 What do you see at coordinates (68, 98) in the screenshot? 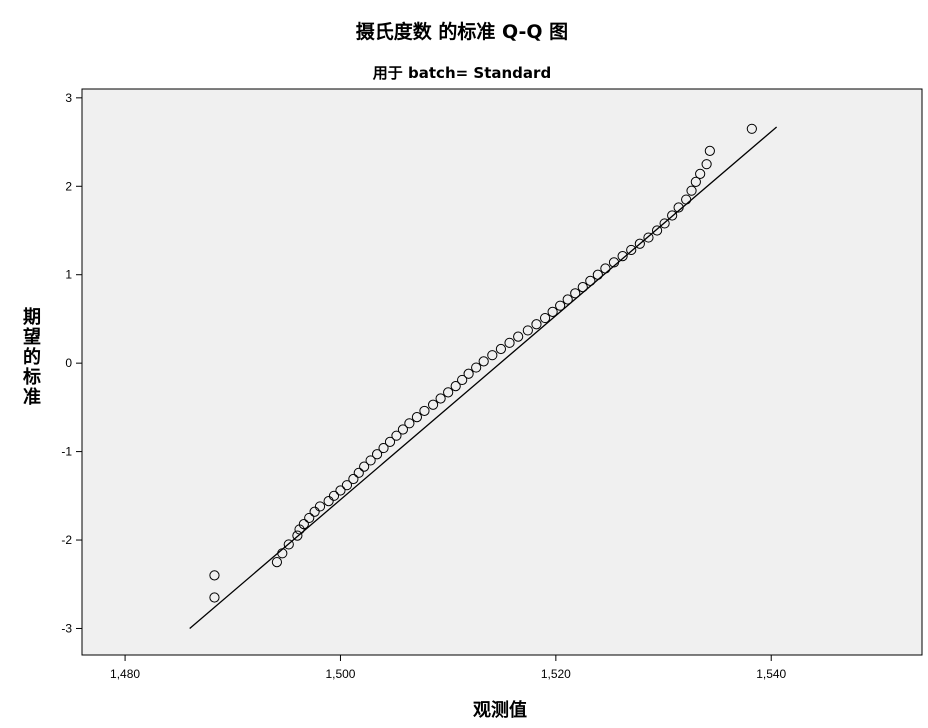
I see `y-tick-label: 3` at bounding box center [68, 98].